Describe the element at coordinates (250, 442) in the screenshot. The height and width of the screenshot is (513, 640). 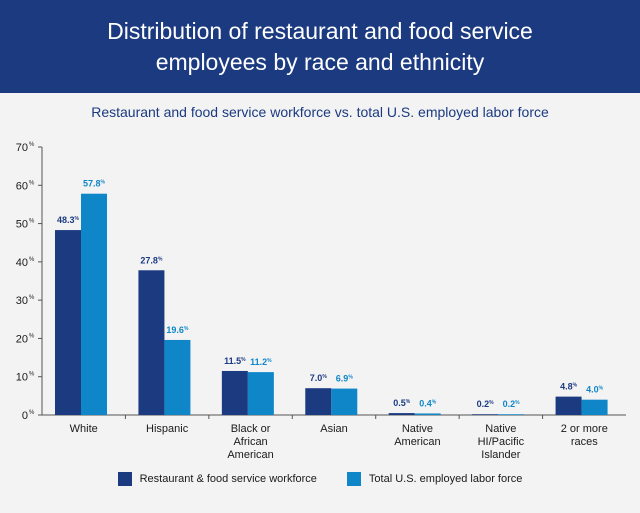
I see `x-category-label: Black or African American` at that location.